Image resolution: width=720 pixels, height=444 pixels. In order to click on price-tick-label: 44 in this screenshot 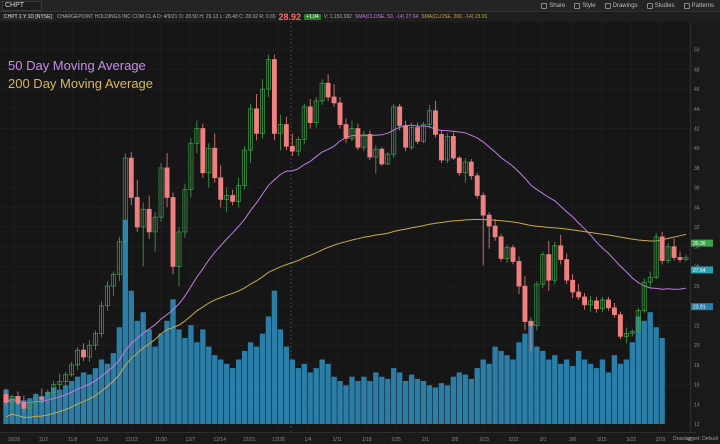, I will do `click(697, 110)`.